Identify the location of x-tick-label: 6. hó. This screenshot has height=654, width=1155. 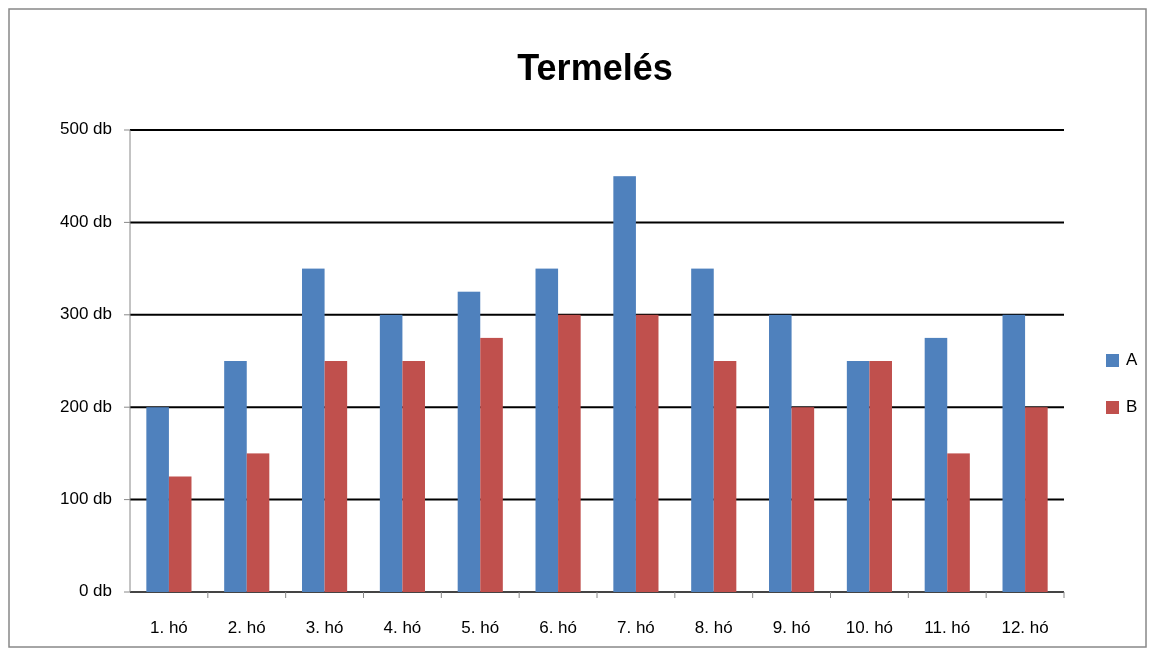
(558, 628).